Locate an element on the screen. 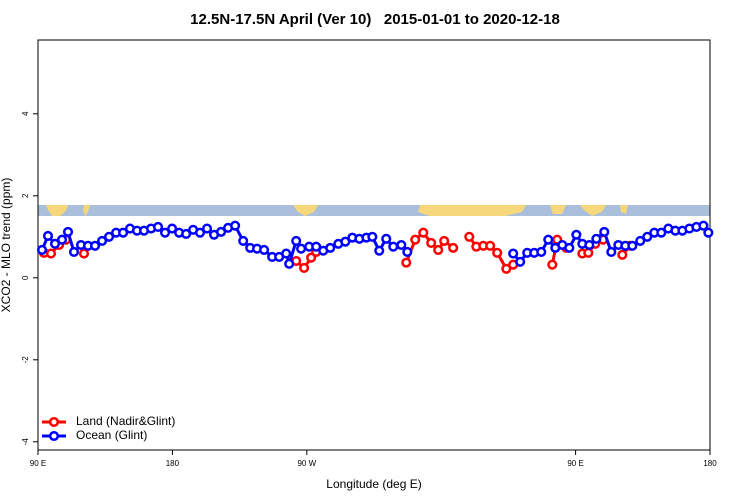 This screenshot has width=750, height=500. y-tick-label: 2 is located at coordinates (25, 195).